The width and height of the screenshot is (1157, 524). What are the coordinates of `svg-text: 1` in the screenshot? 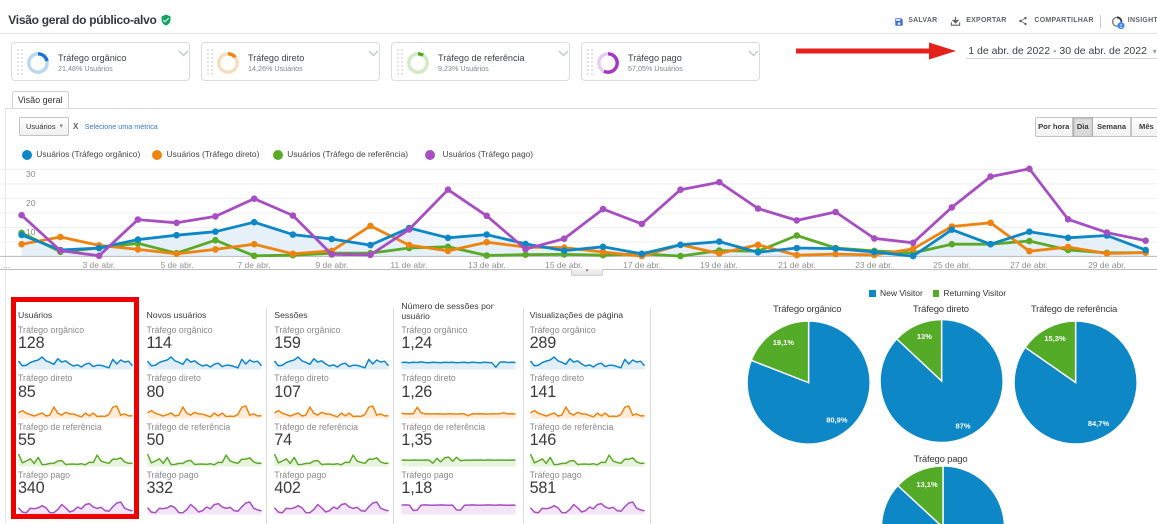 It's located at (1120, 26).